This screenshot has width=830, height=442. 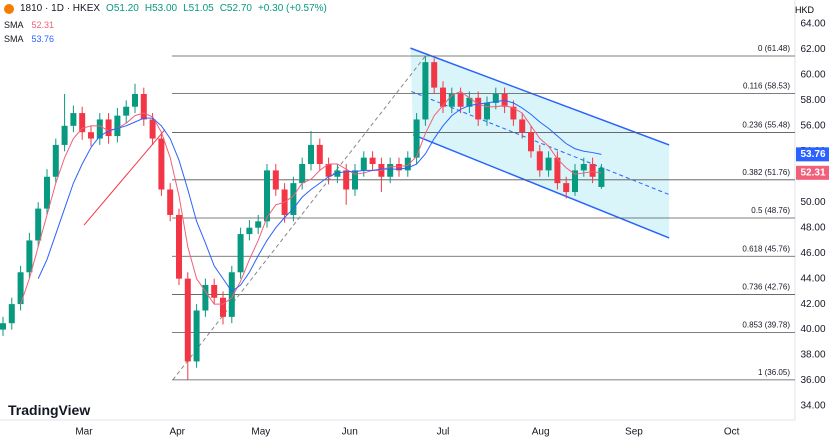 I want to click on ohlc-high: H53.00, so click(x=161, y=8).